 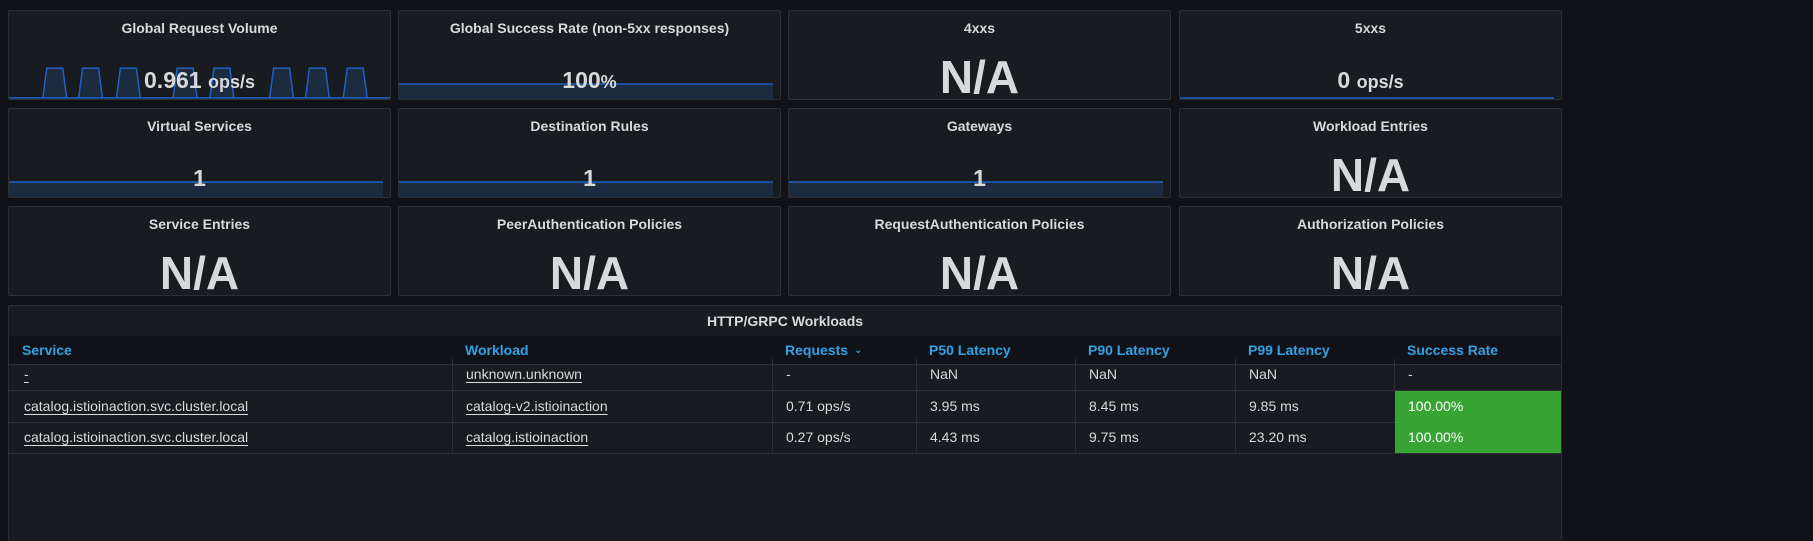 What do you see at coordinates (995, 406) in the screenshot?
I see `cell-p50-latency: 3.95 ms` at bounding box center [995, 406].